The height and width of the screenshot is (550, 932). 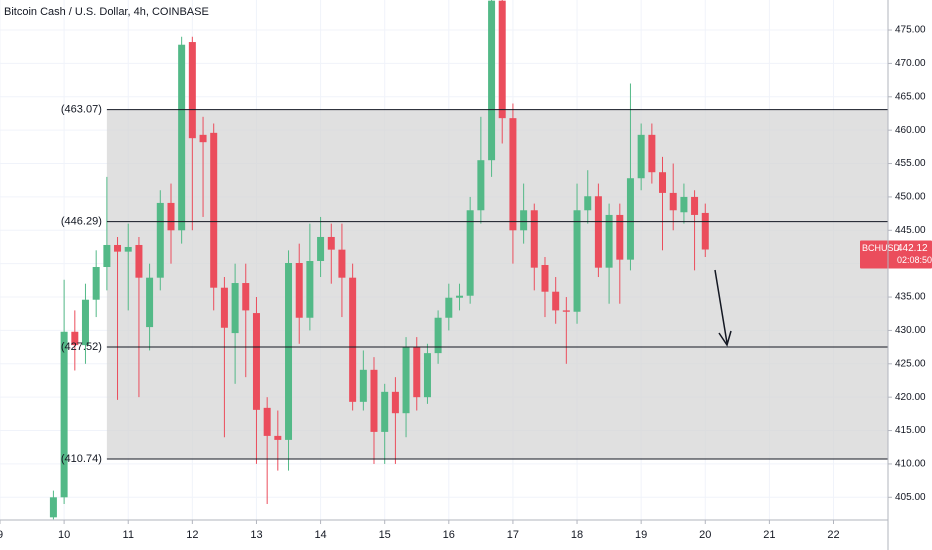 What do you see at coordinates (910, 275) in the screenshot?
I see `price-axis-bg` at bounding box center [910, 275].